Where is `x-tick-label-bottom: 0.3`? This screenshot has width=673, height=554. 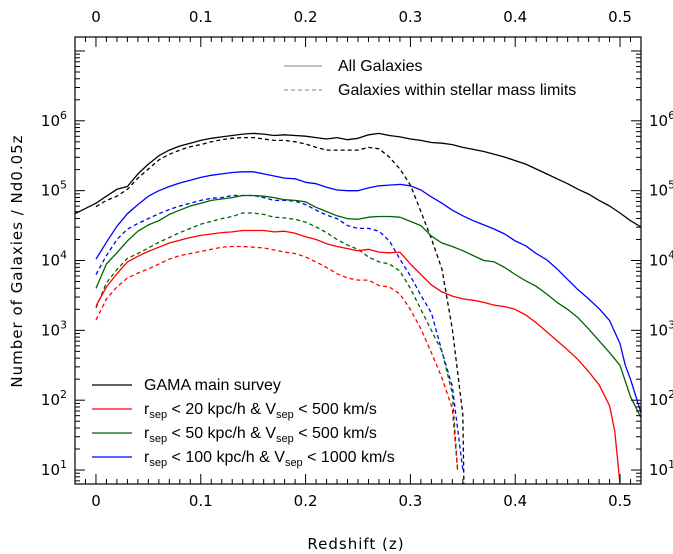 x-tick-label-bottom: 0.3 is located at coordinates (410, 501).